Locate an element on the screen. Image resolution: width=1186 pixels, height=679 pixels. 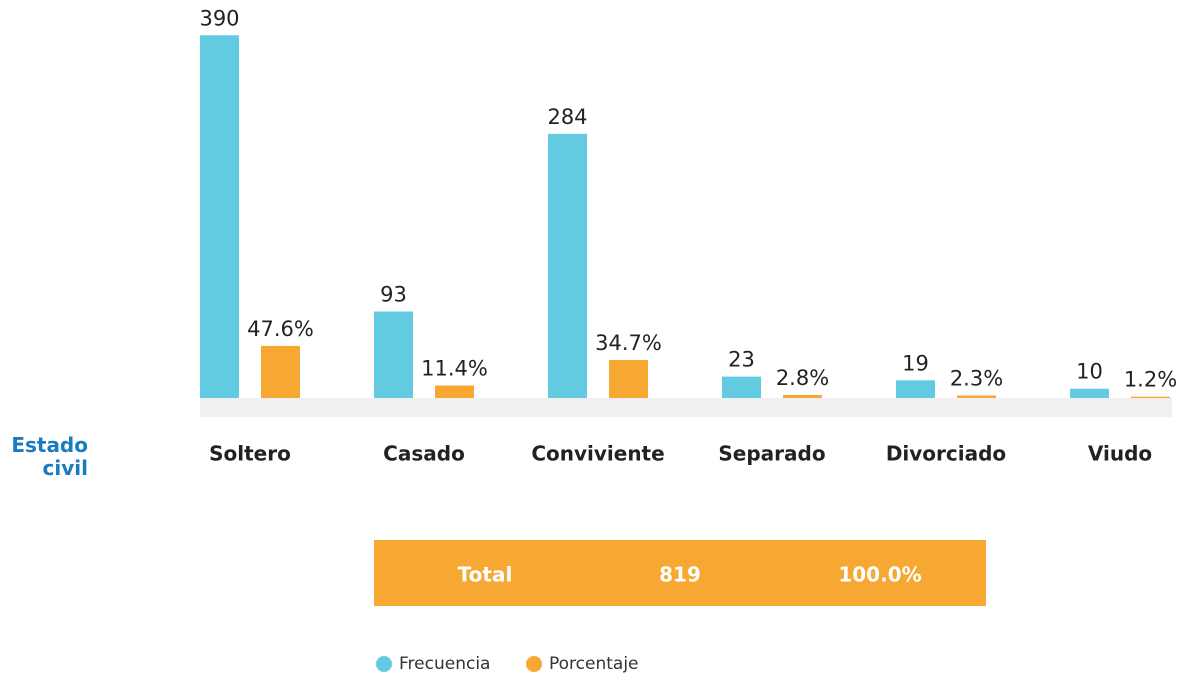
x-tick-label: Casado is located at coordinates (424, 454).